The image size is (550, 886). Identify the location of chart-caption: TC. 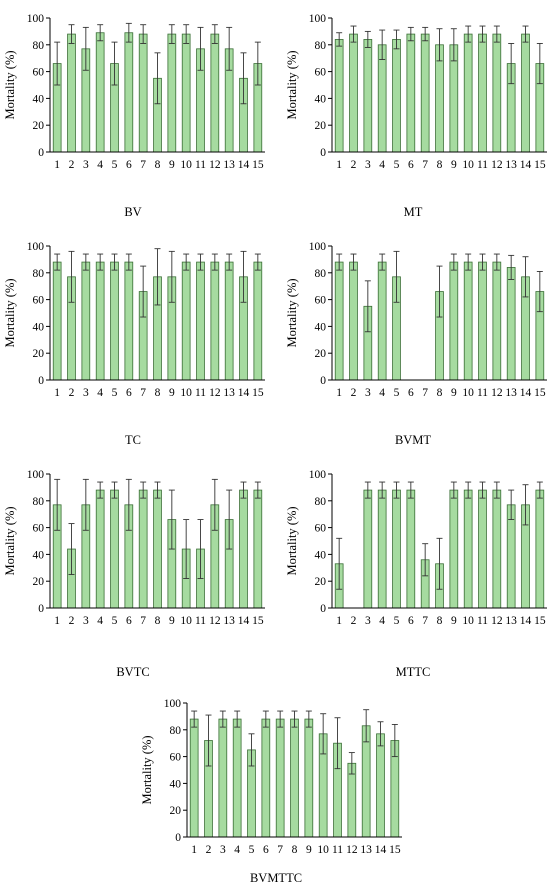
(133, 440).